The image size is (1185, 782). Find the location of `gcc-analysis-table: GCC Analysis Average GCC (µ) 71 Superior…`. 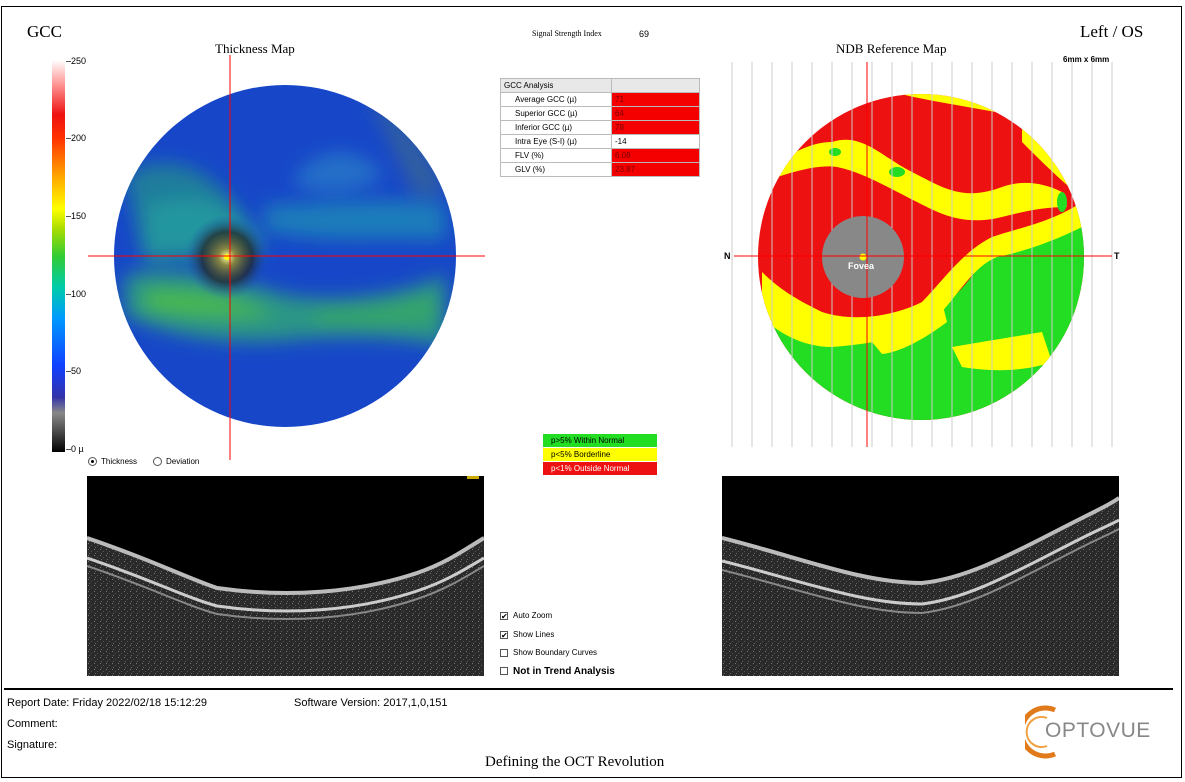

gcc-analysis-table: GCC Analysis Average GCC (µ) 71 Superior… is located at coordinates (600, 127).